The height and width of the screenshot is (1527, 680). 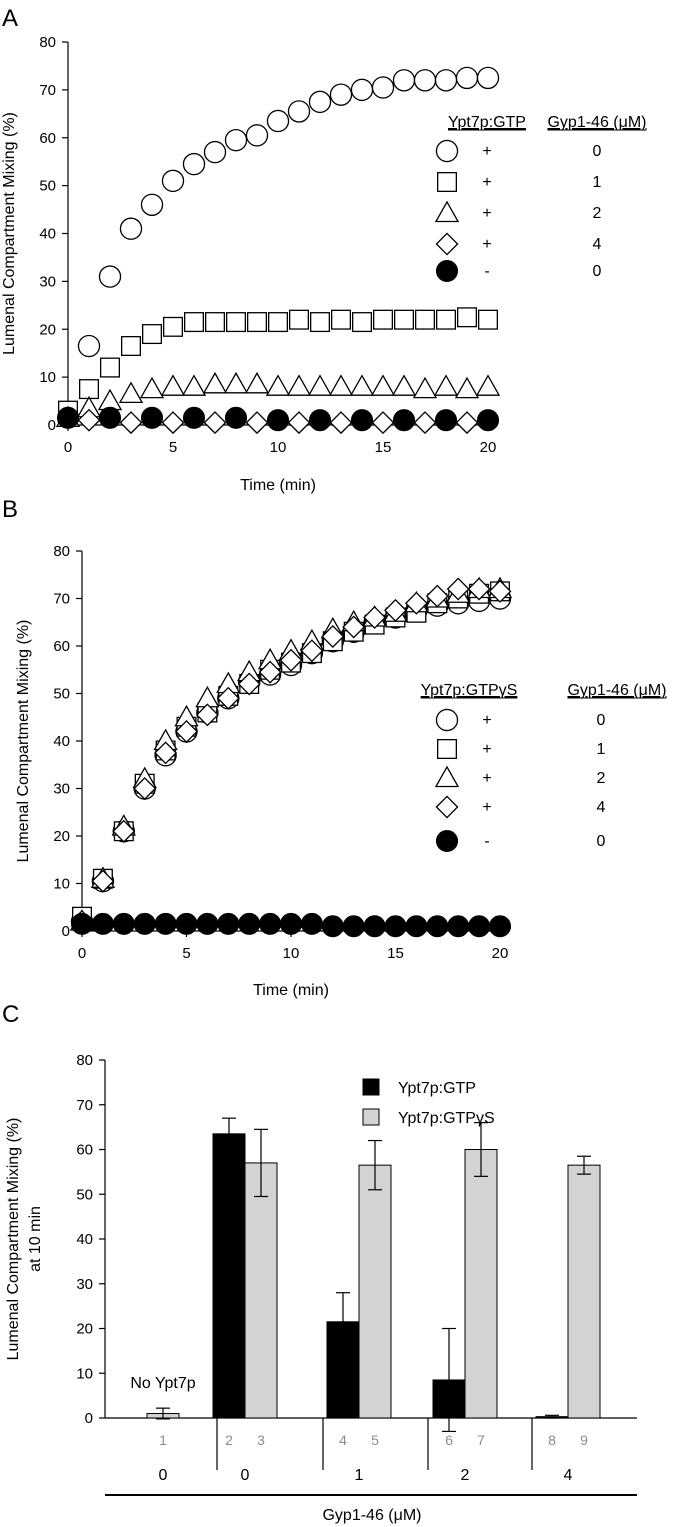 What do you see at coordinates (61, 551) in the screenshot?
I see `y-tick-label: 80` at bounding box center [61, 551].